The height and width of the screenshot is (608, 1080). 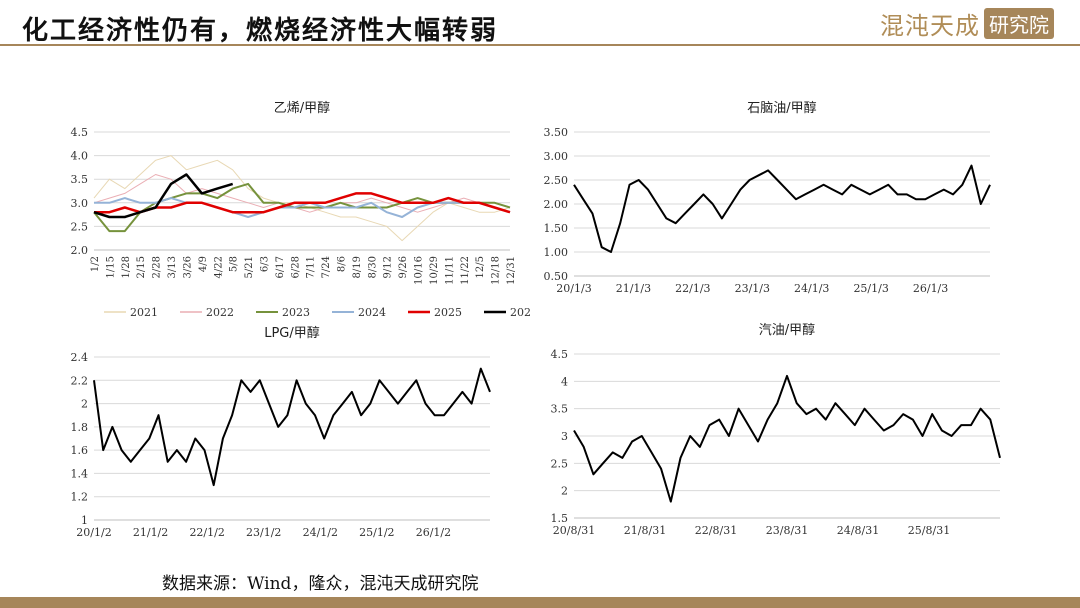 I want to click on x-tick-label: 26/1/3, so click(x=930, y=288).